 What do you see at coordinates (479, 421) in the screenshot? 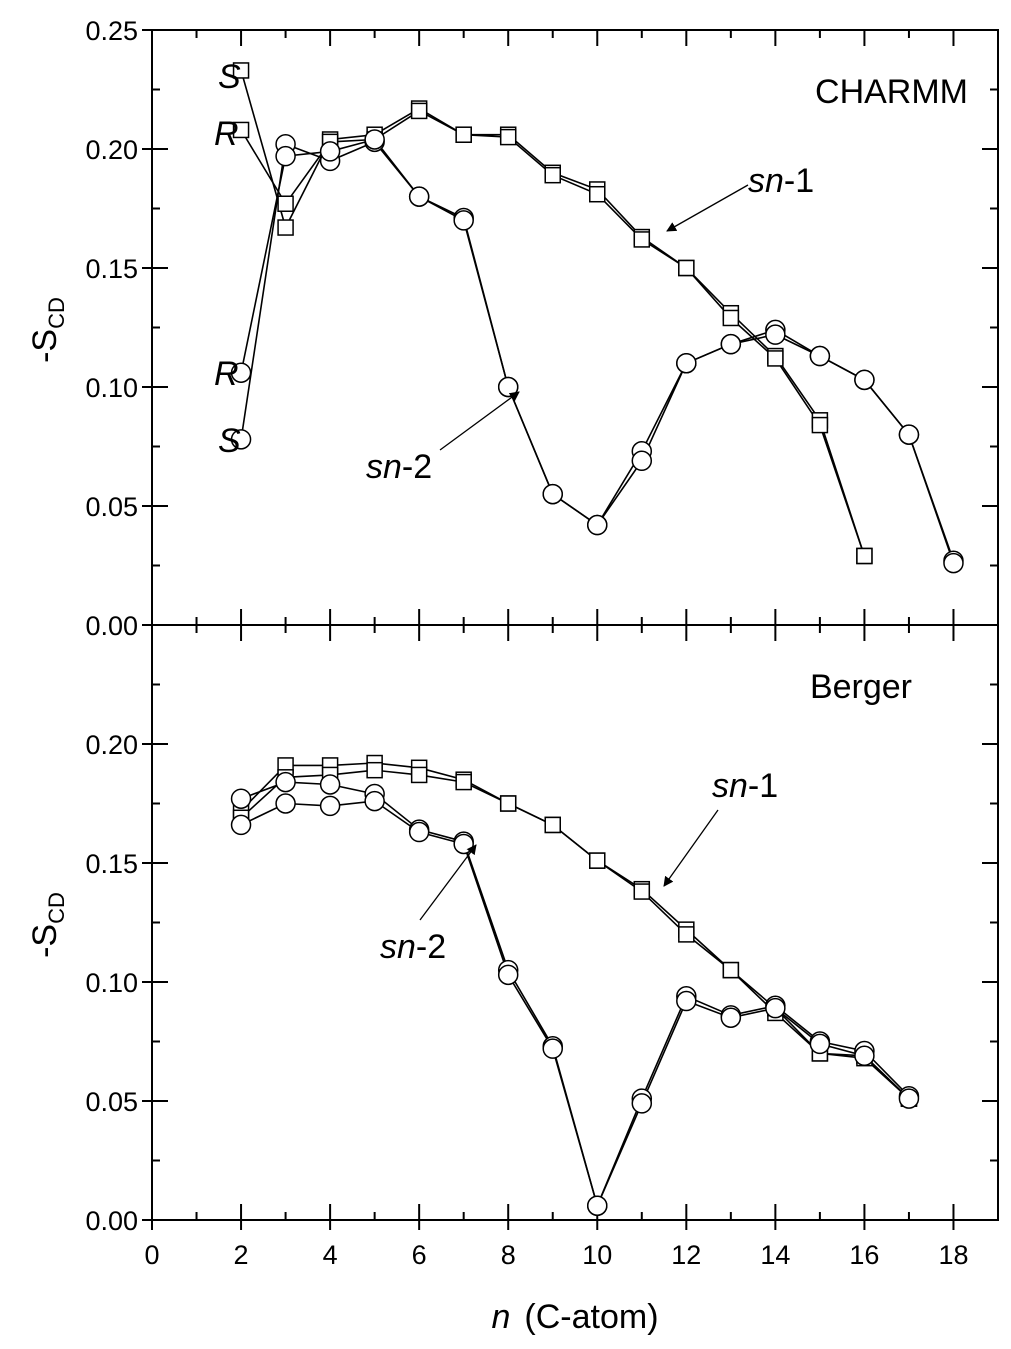
I see `top-sn2-arrow` at bounding box center [479, 421].